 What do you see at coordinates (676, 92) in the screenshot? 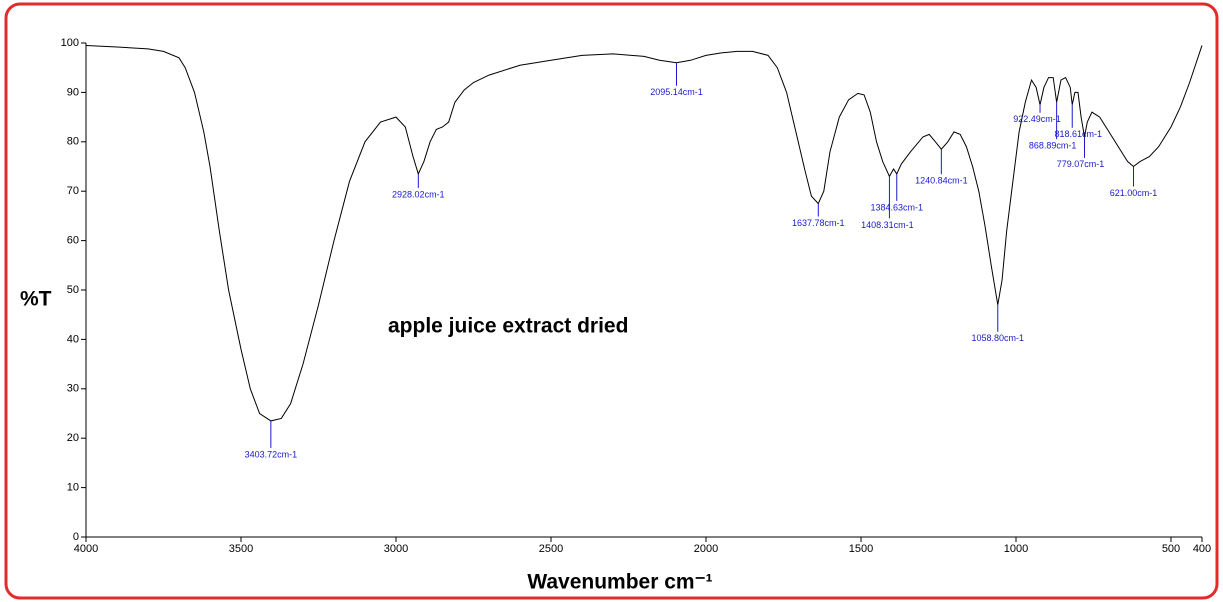
I see `peak-label: 2095.14cm-1` at bounding box center [676, 92].